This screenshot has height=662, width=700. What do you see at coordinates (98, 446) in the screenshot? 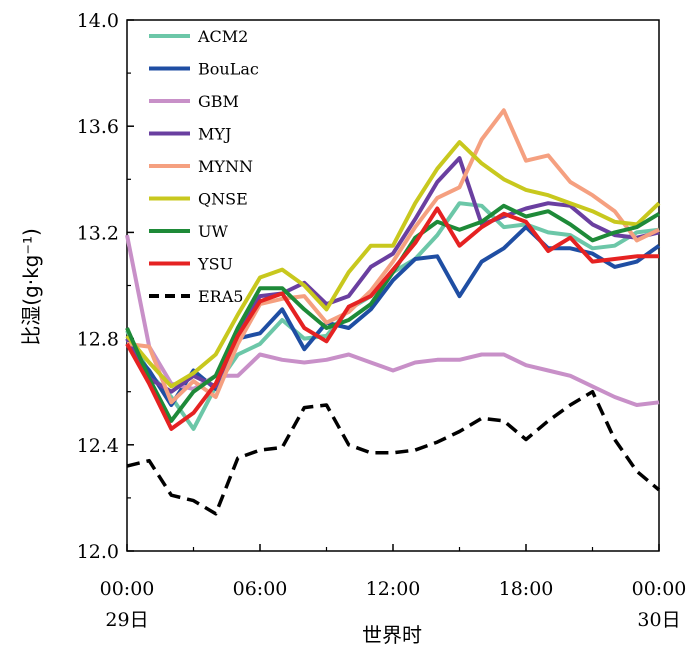
I see `y-tick-label: 12.4` at bounding box center [98, 446].